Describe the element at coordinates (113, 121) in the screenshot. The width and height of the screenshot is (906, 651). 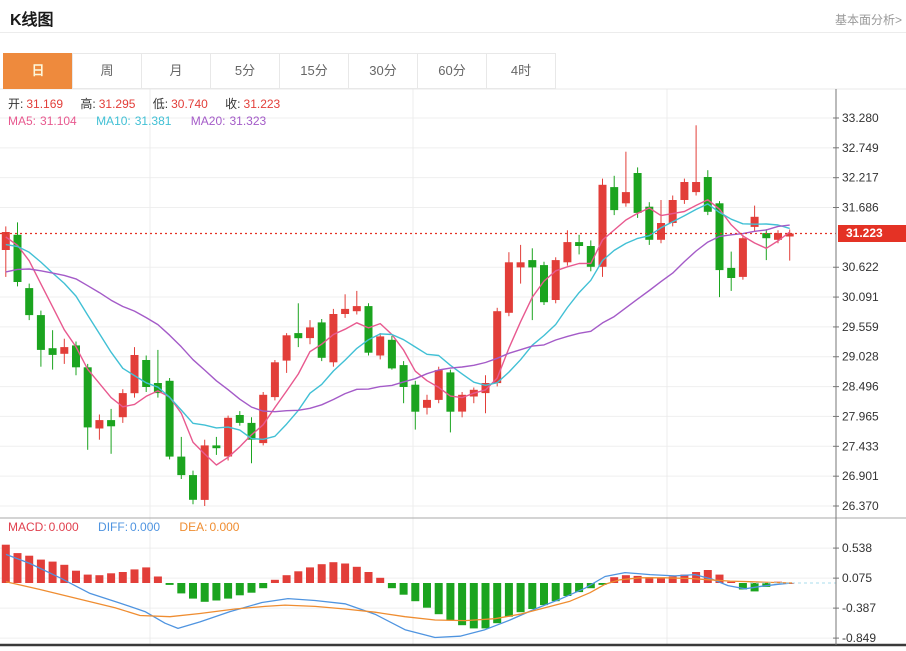
I see `ma10-label: MA10:` at that location.